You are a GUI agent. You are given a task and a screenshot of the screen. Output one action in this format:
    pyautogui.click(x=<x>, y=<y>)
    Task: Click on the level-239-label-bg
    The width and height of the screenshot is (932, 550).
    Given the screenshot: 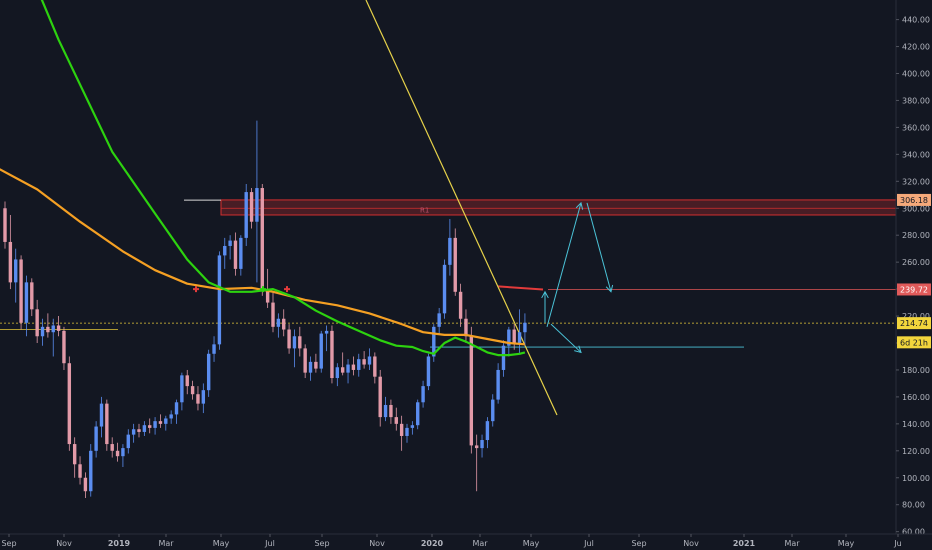 What is the action you would take?
    pyautogui.click(x=914, y=289)
    